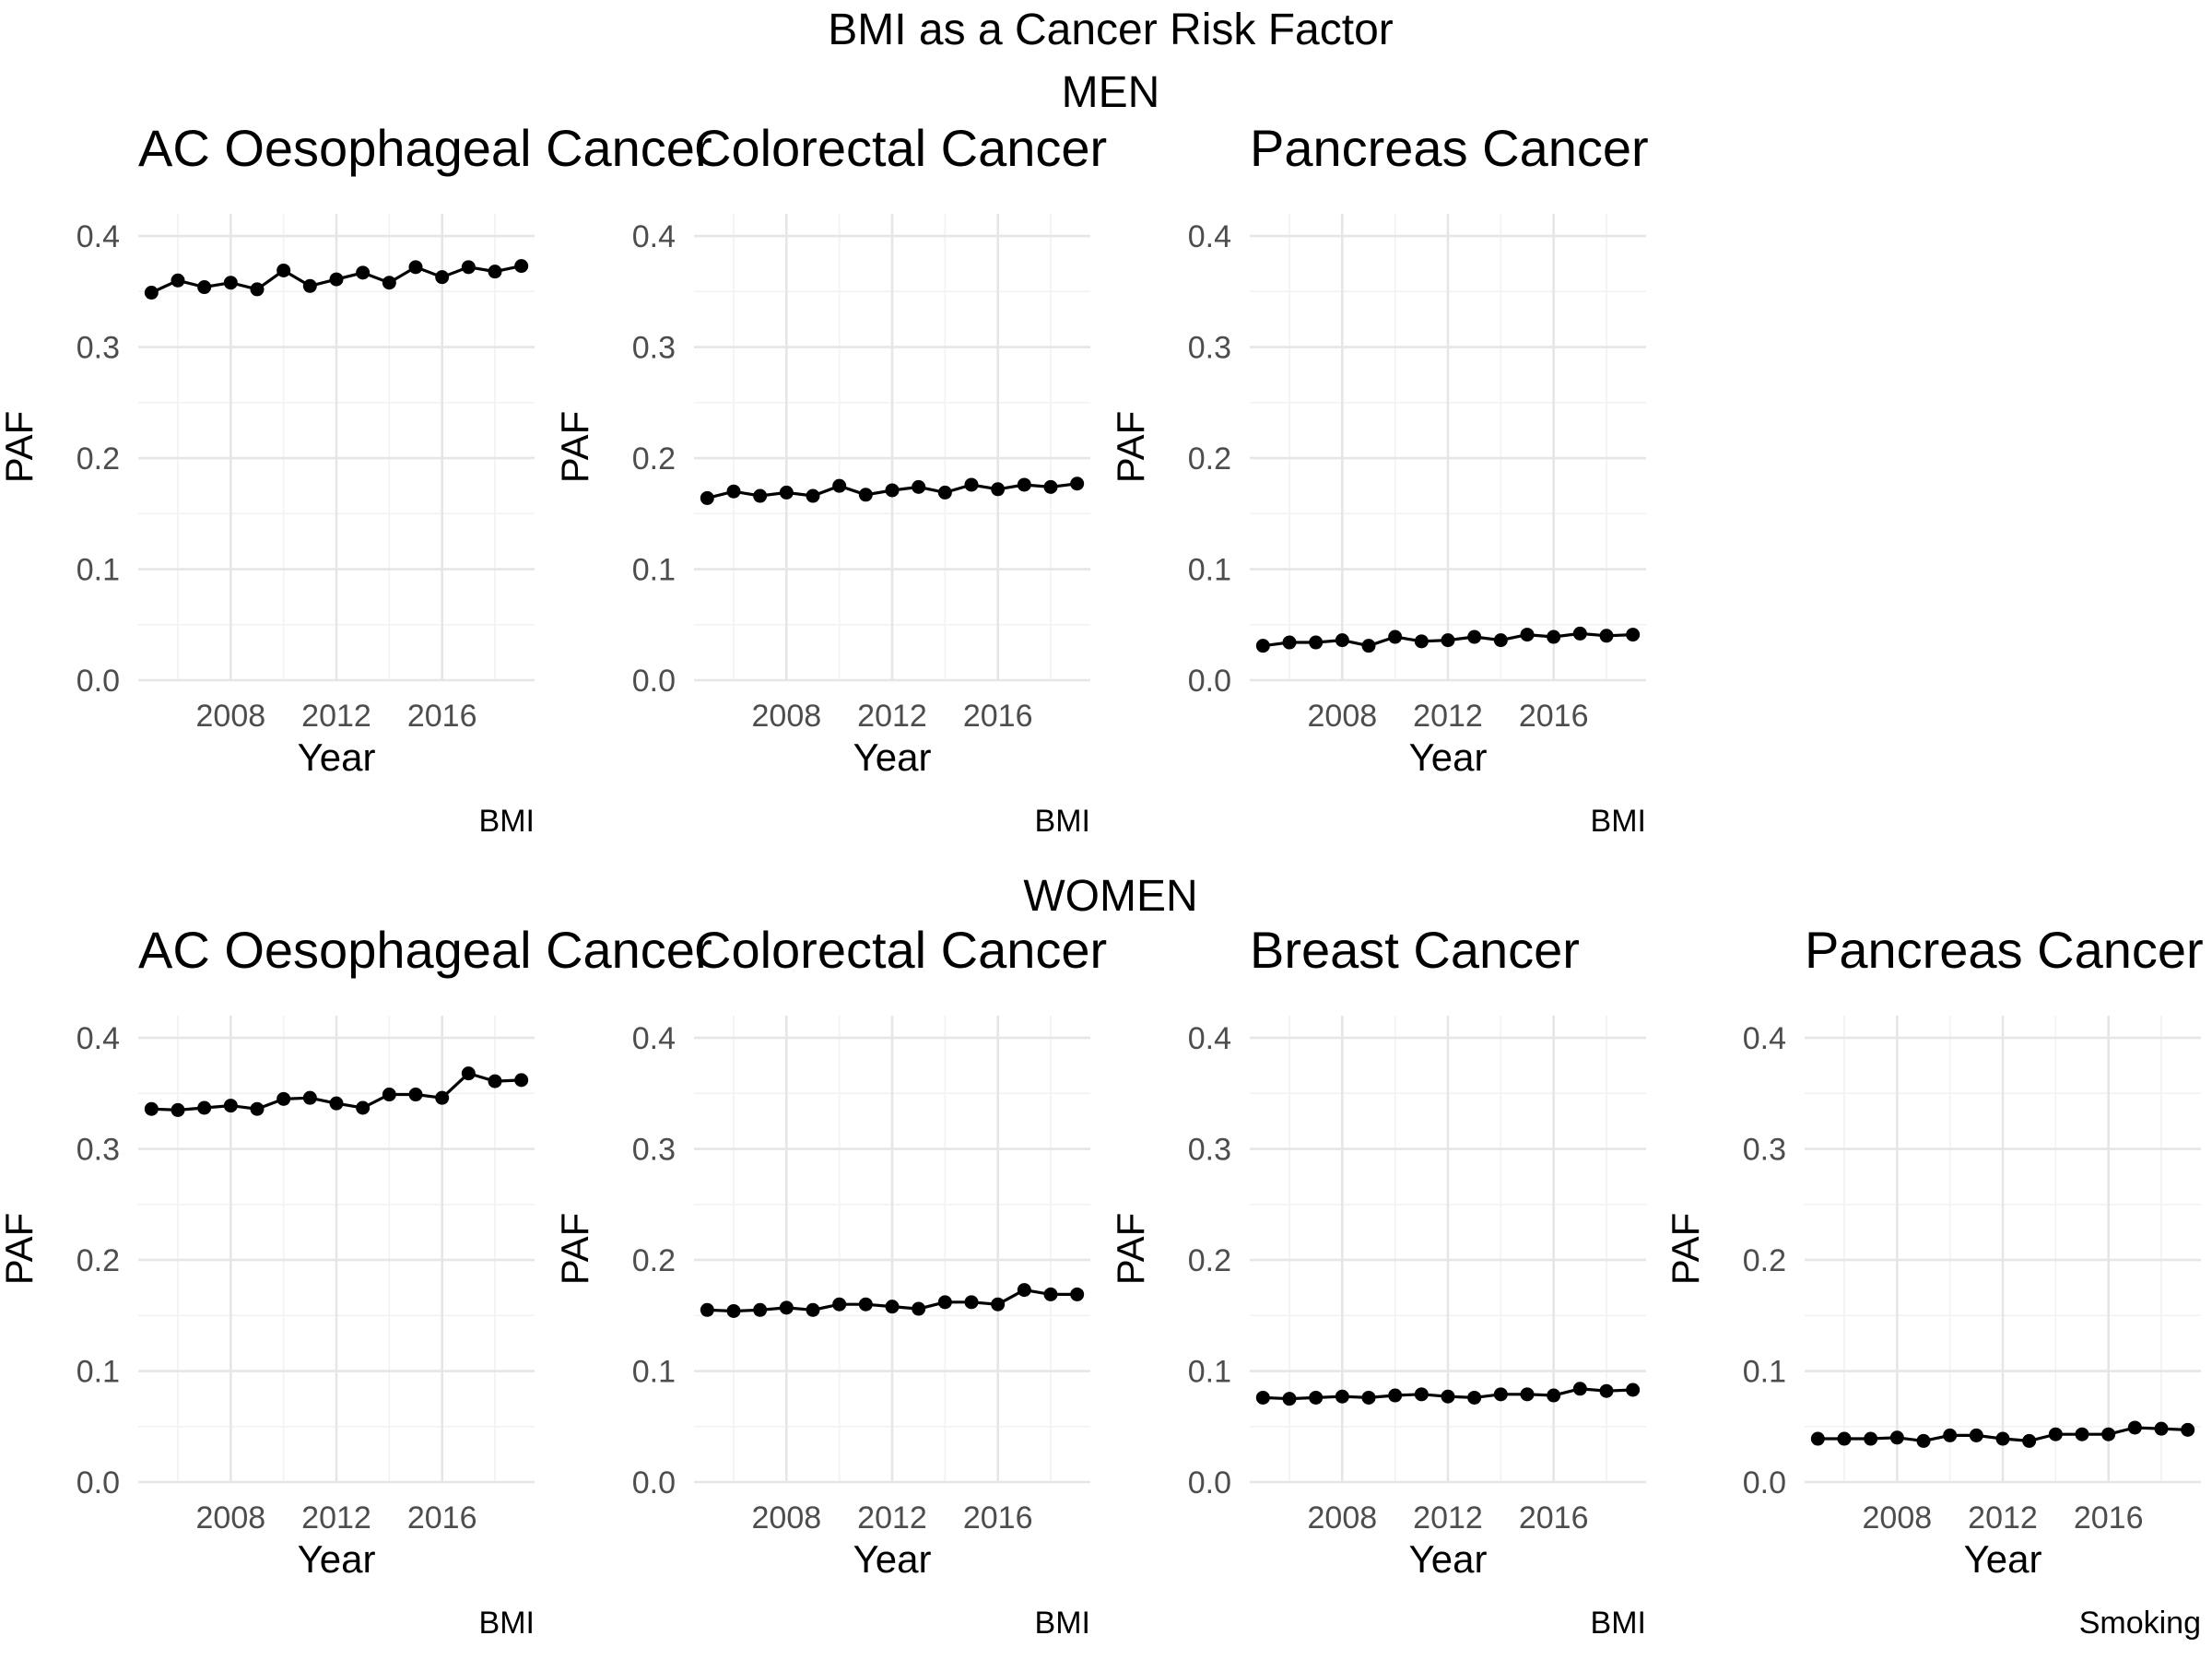  Describe the element at coordinates (1415, 950) in the screenshot. I see `panel-title: Breast Cancer` at that location.